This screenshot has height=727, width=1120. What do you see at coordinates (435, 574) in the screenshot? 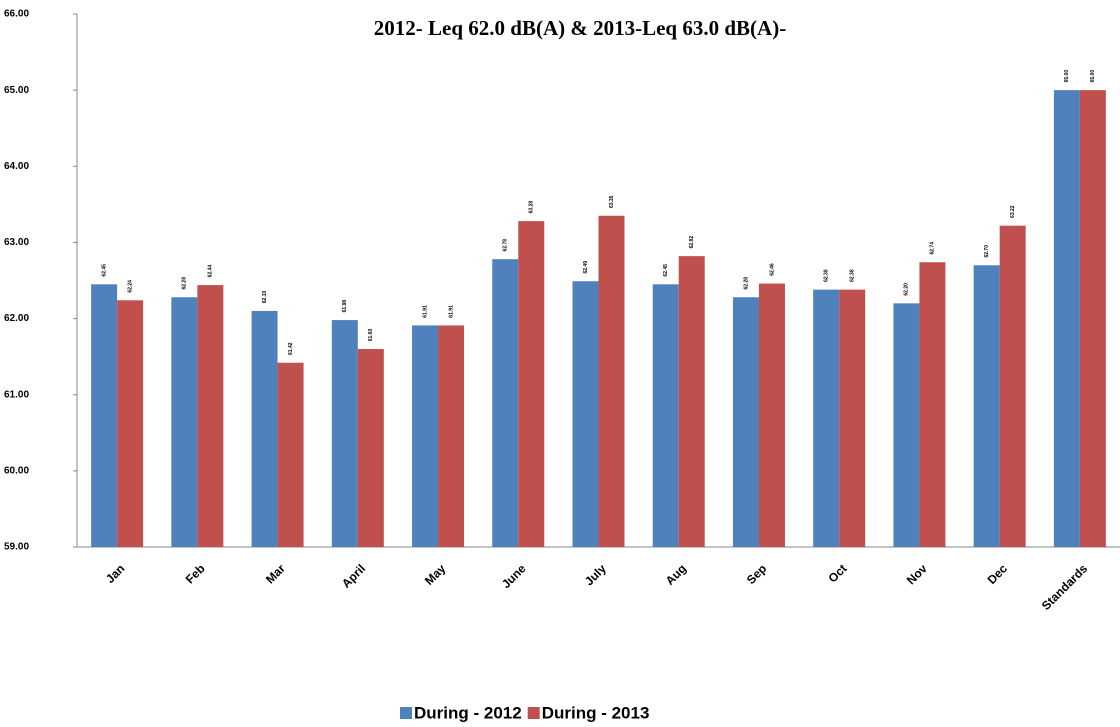
I see `x-tick-label: May` at bounding box center [435, 574].